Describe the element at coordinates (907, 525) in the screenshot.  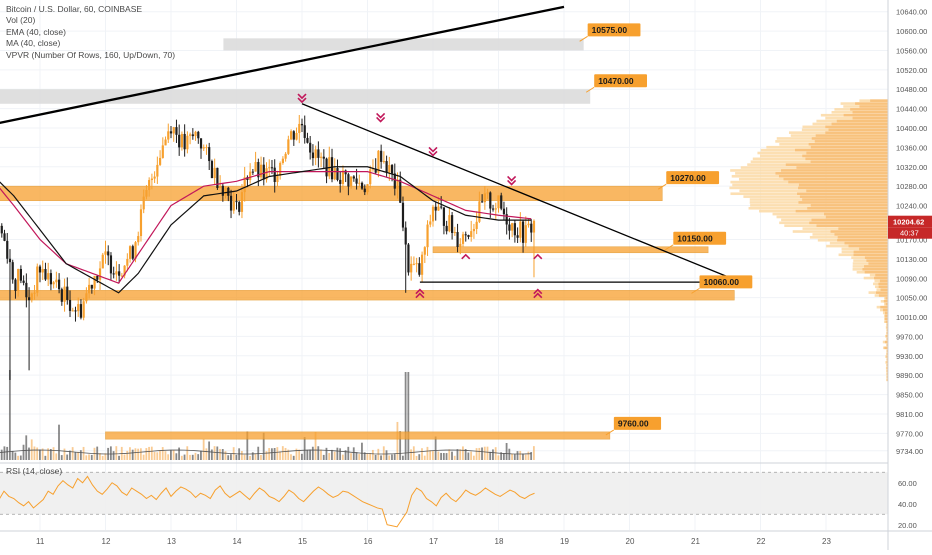
I see `rsi-tick: 20.00` at that location.